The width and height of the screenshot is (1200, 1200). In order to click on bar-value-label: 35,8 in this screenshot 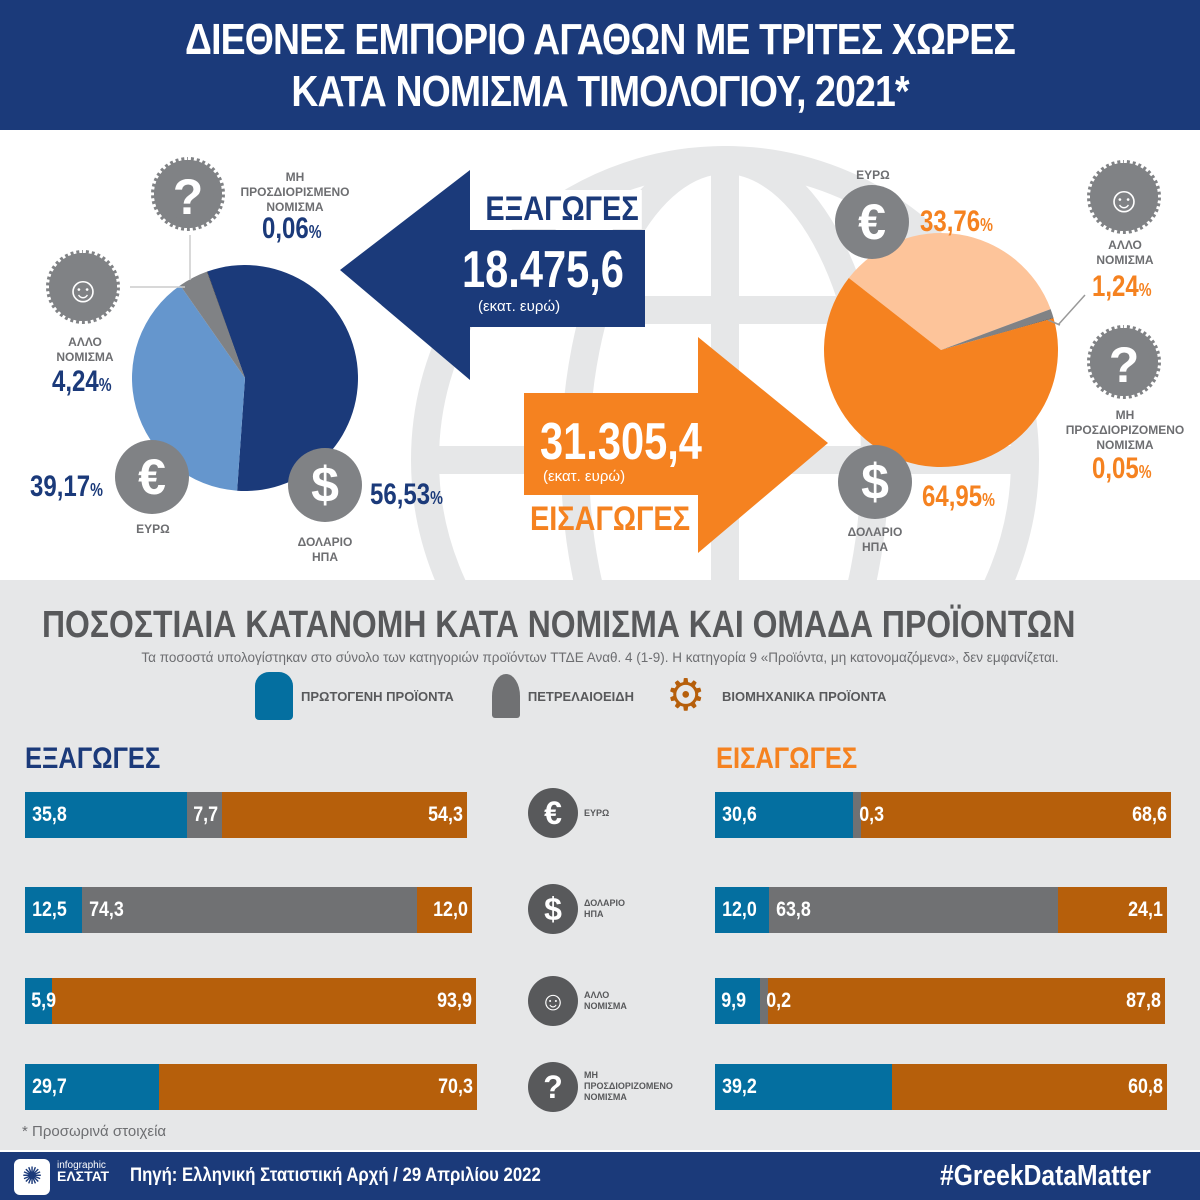, I will do `click(49, 814)`.